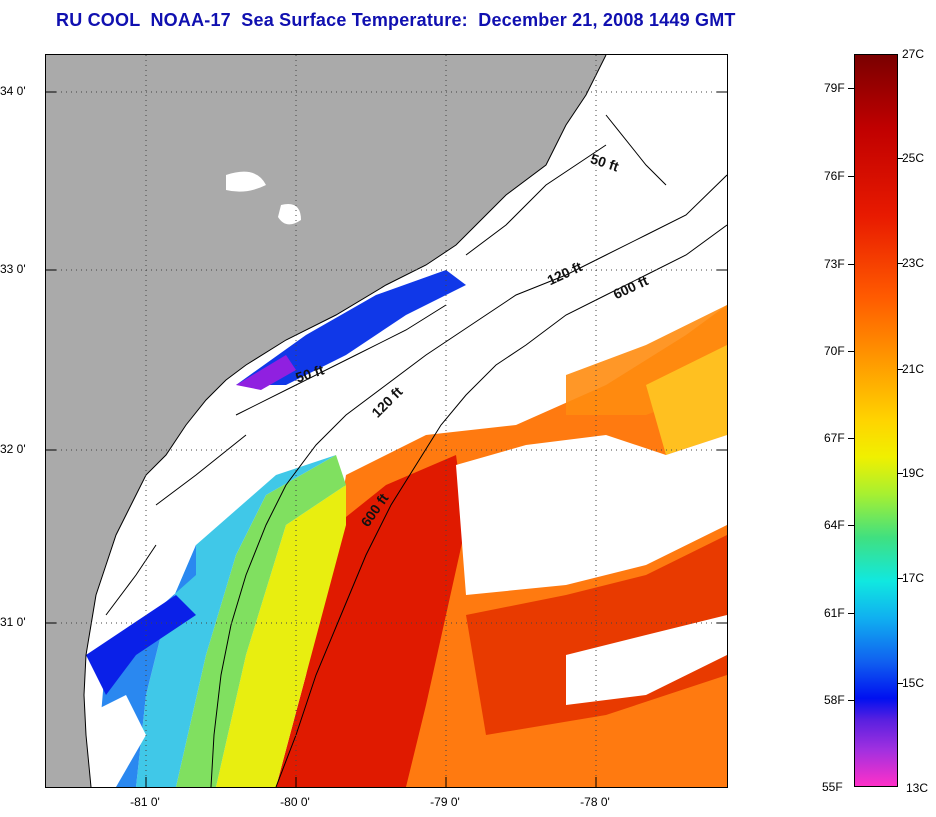 The width and height of the screenshot is (936, 817). I want to click on mid-shelf-green, so click(261, 621).